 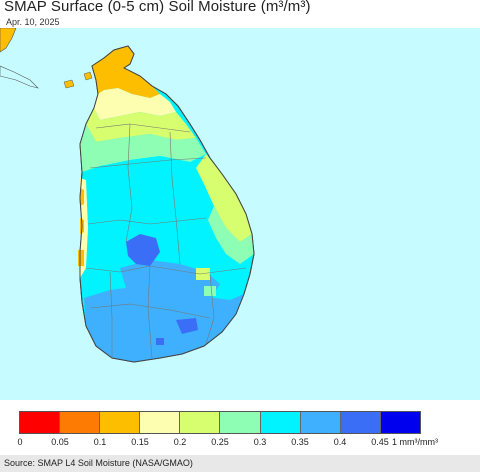 I want to click on mid-mint-zone, so click(x=143, y=148).